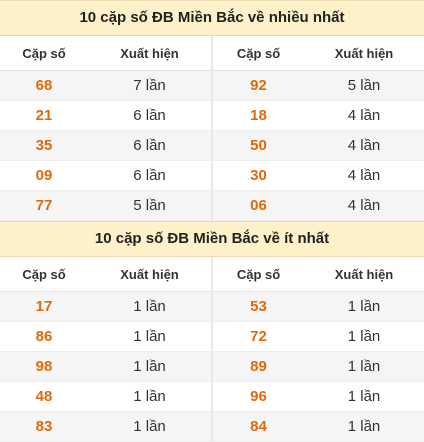 The image size is (424, 442). Describe the element at coordinates (257, 205) in the screenshot. I see `pair-number: 06` at that location.